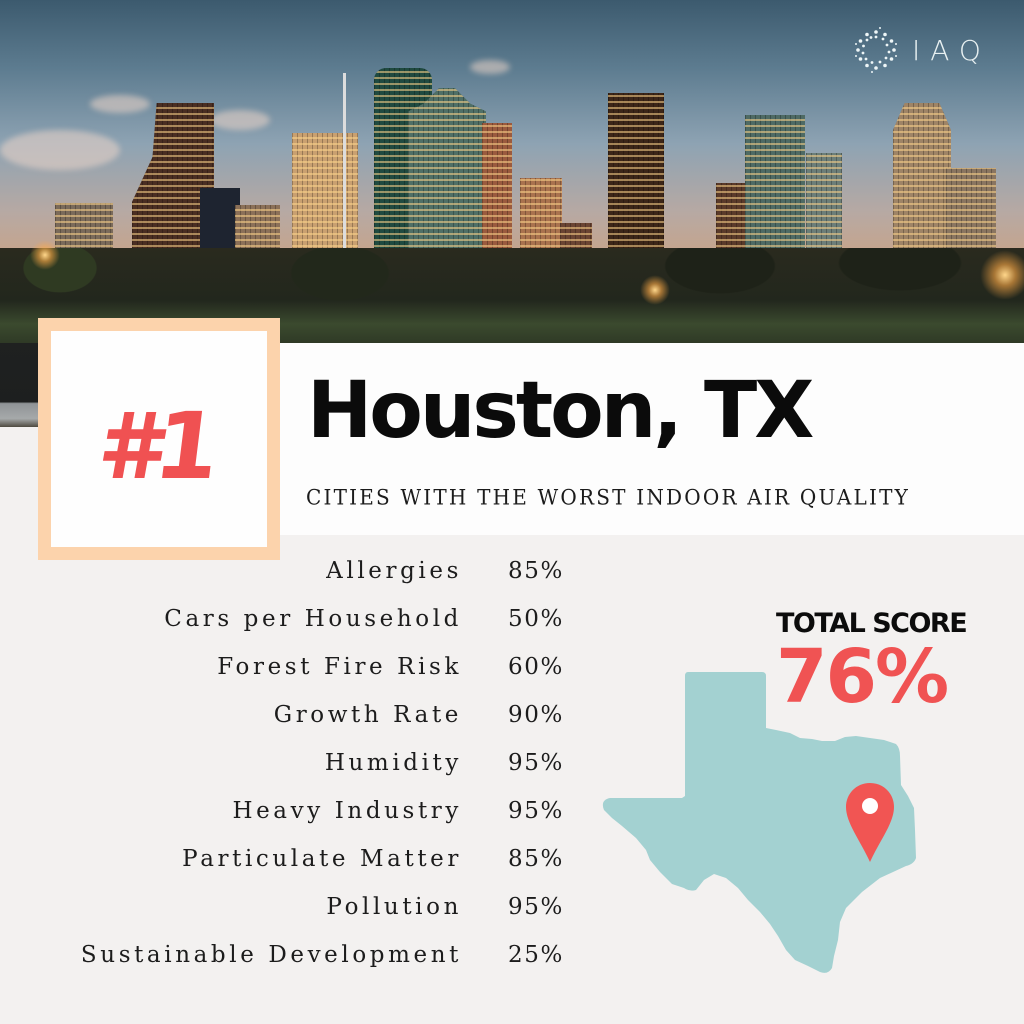  What do you see at coordinates (393, 763) in the screenshot?
I see `metric-label: Humidity` at bounding box center [393, 763].